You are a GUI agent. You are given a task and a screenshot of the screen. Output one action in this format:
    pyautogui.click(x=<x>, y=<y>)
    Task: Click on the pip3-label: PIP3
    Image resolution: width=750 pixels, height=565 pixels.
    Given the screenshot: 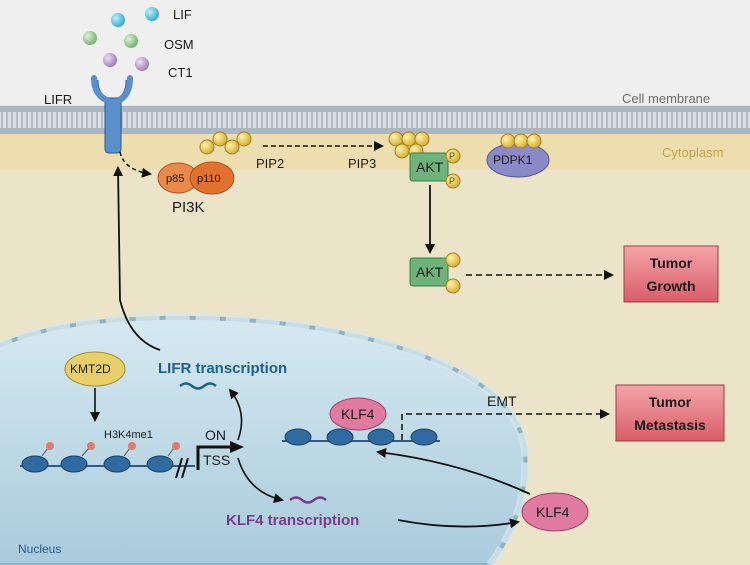 What is the action you would take?
    pyautogui.click(x=362, y=163)
    